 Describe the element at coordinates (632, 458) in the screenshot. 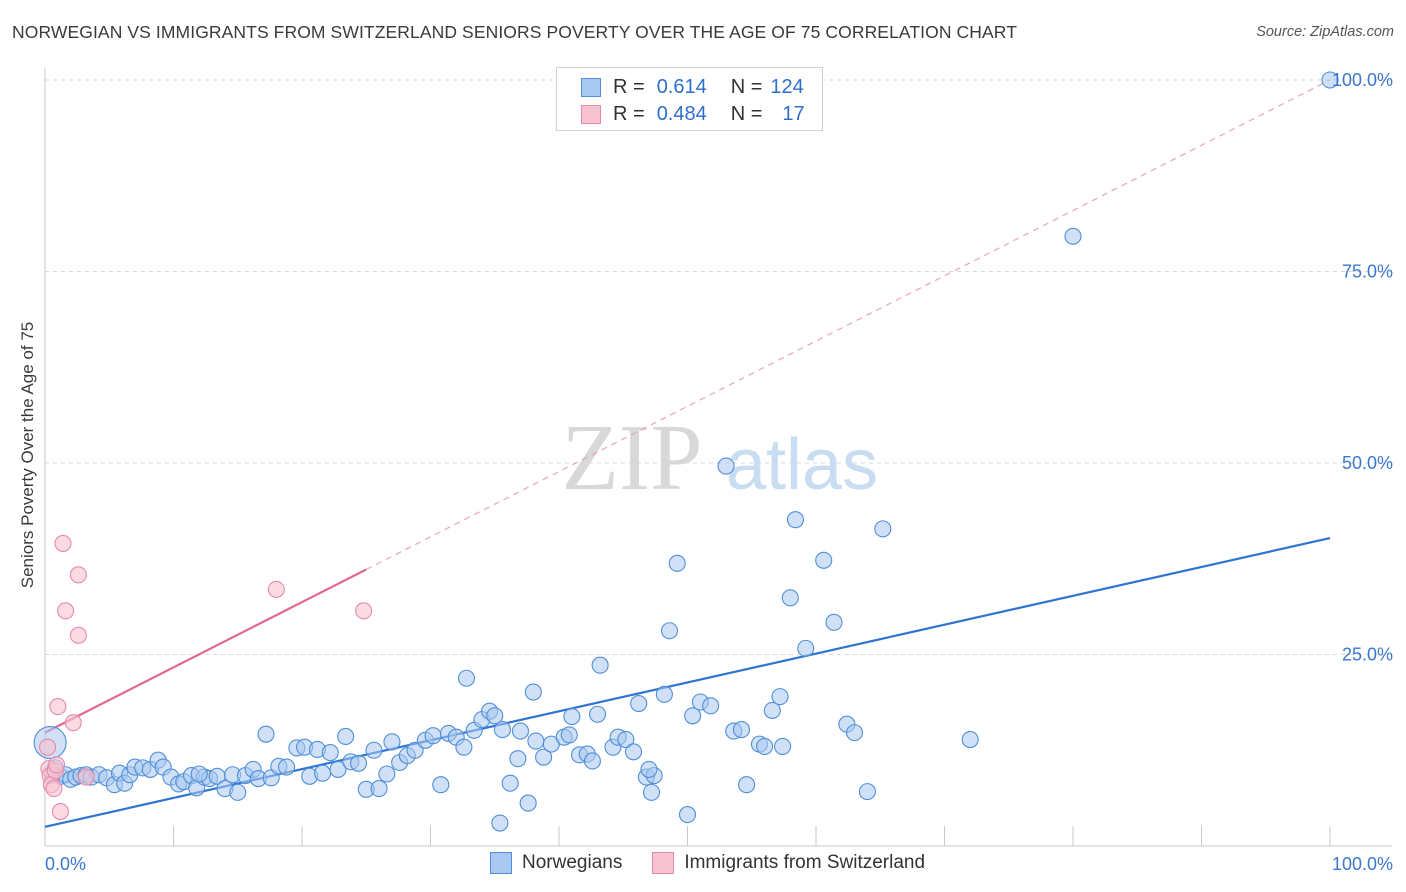

I see `watermark-zip: ZIP` at that location.